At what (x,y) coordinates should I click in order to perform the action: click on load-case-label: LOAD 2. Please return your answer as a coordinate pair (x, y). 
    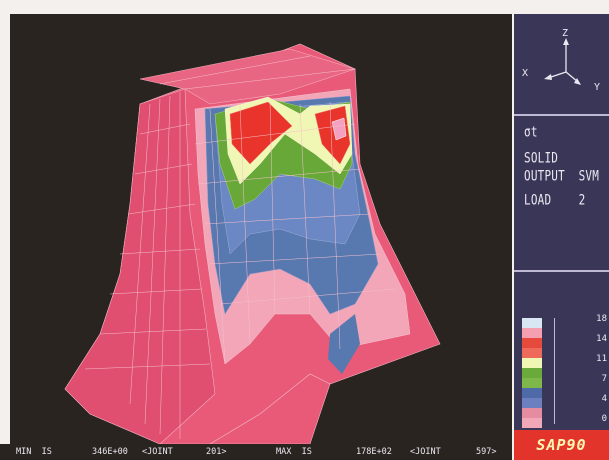
    Looking at the image, I should click on (555, 200).